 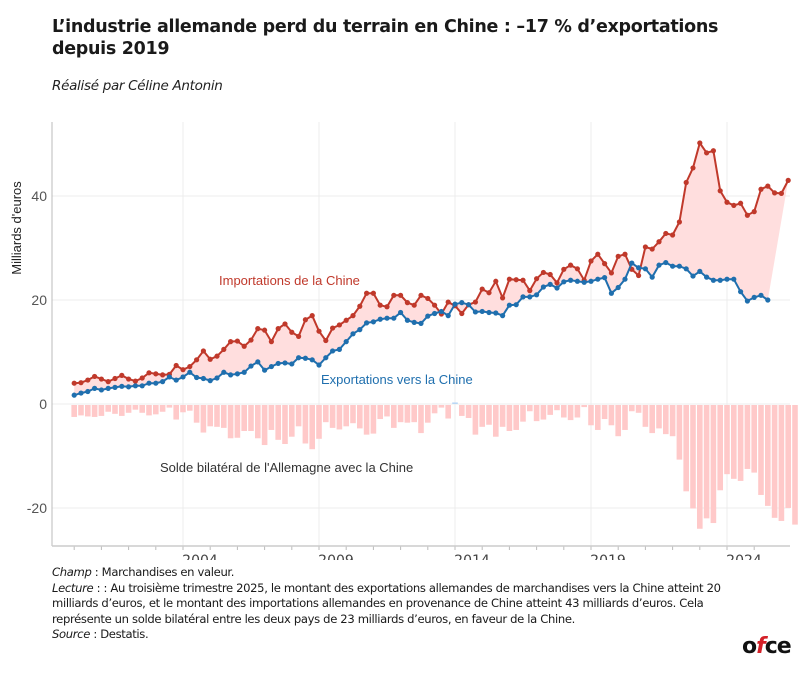 I want to click on x-tick-label: 2024, so click(x=744, y=556).